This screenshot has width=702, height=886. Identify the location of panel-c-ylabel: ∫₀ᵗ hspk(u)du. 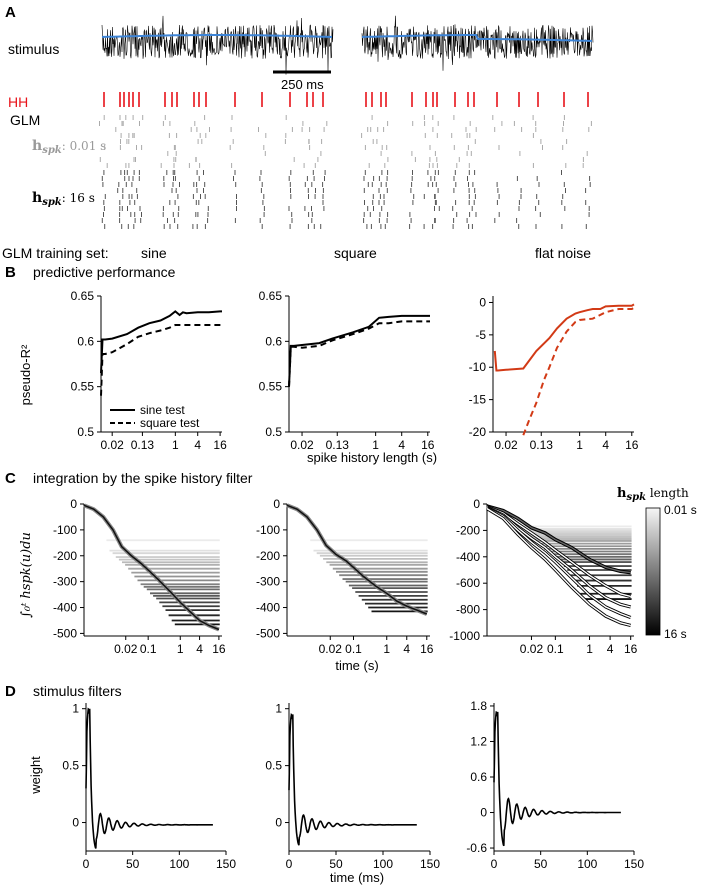
(26, 575).